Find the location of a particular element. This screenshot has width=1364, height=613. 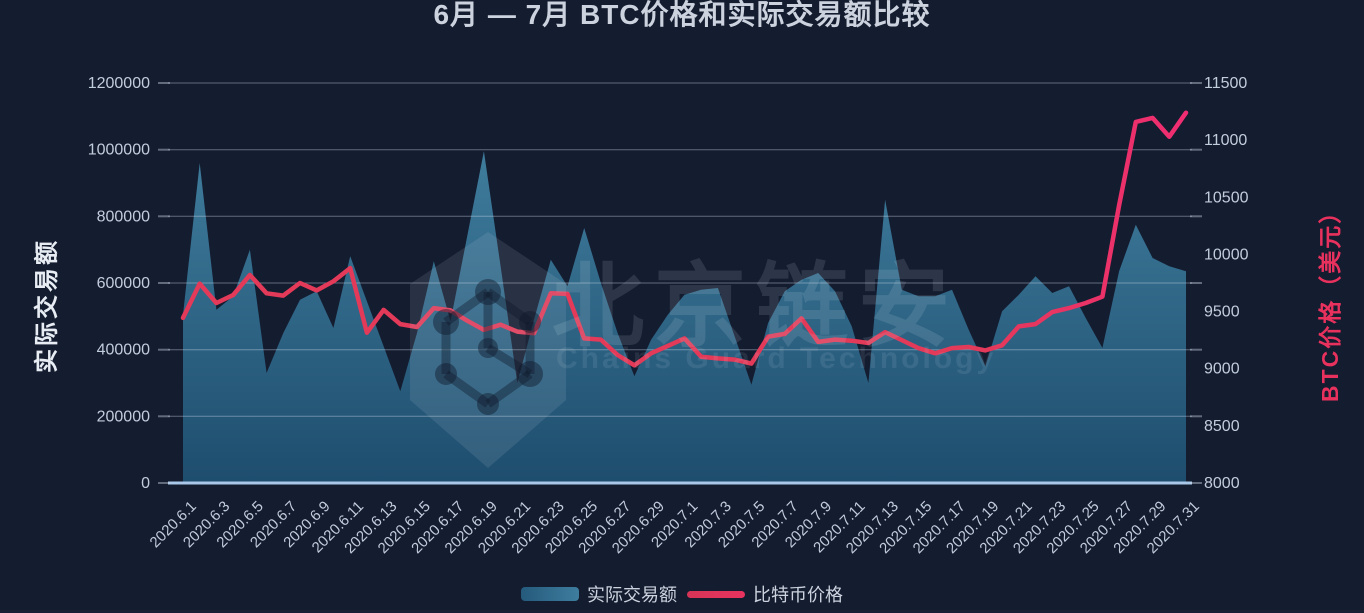

left-axis-tick-label: 600000 is located at coordinates (123, 283).